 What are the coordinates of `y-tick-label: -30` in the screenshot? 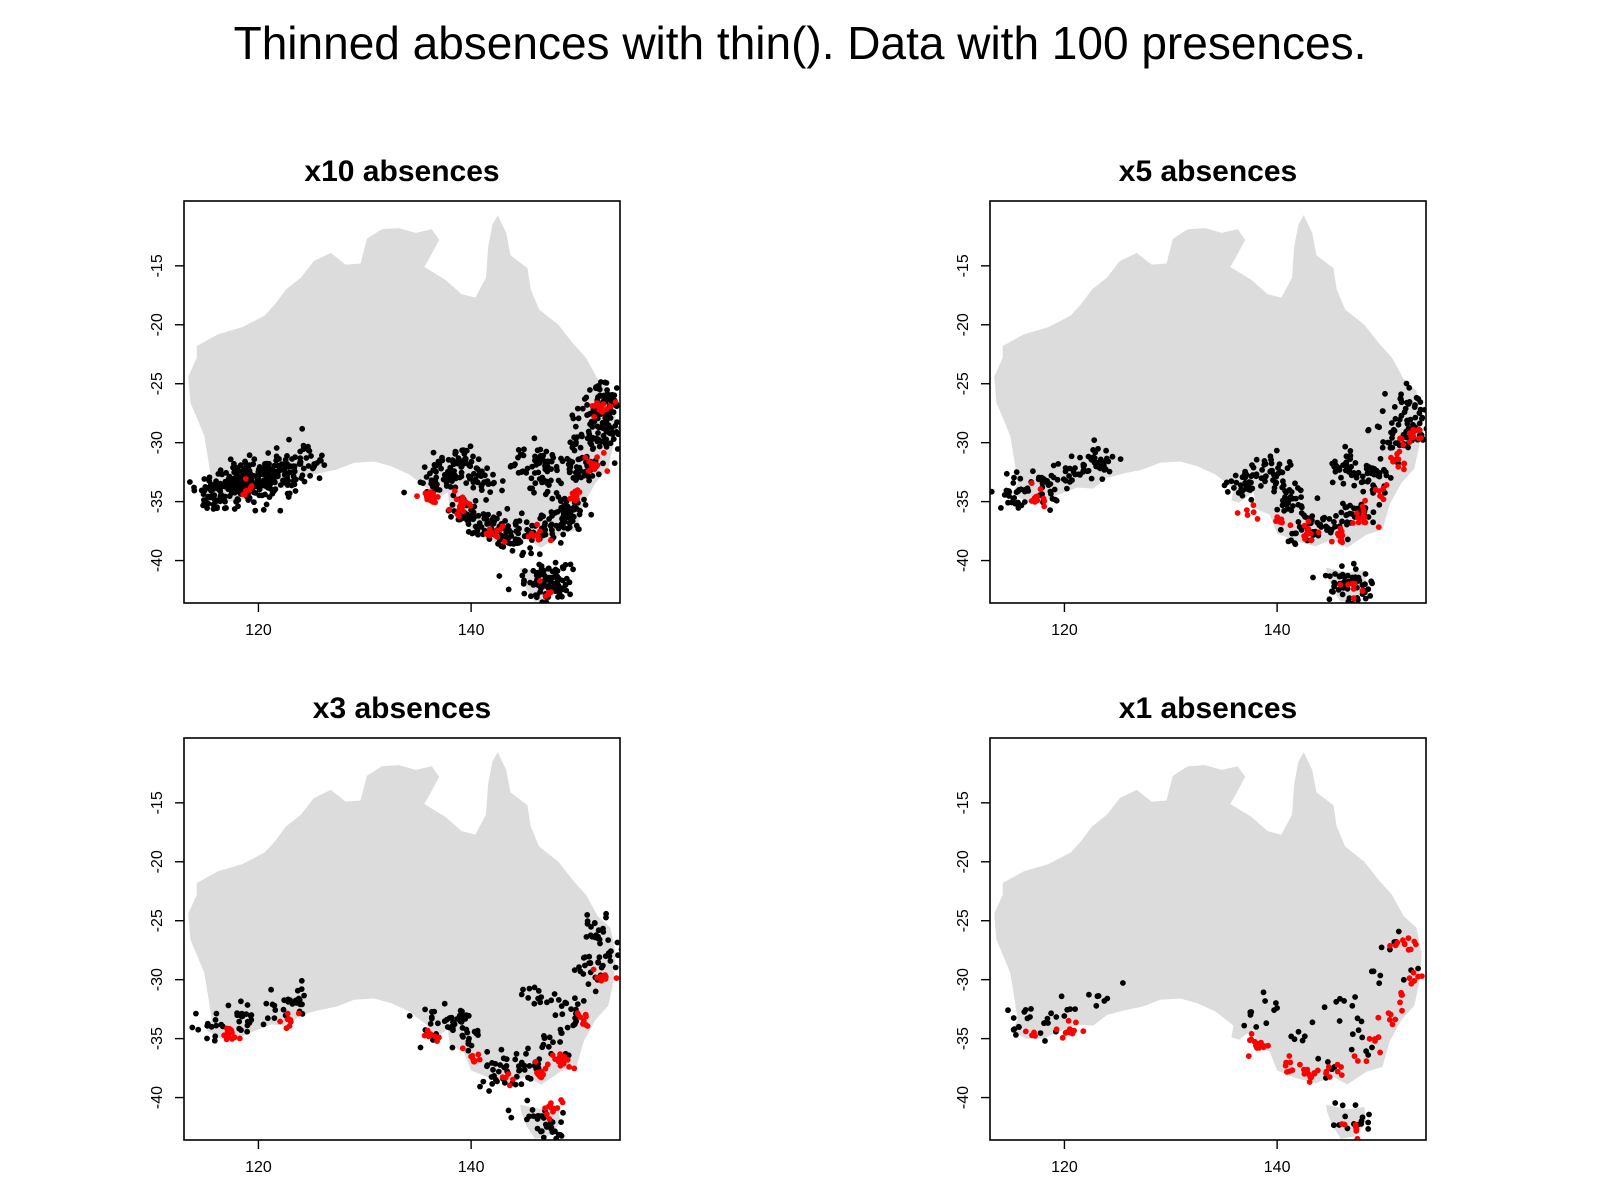 It's located at (963, 442).